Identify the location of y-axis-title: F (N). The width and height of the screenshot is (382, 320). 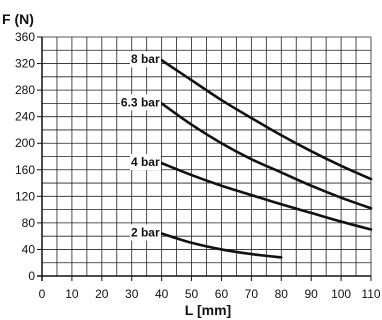
(18, 19).